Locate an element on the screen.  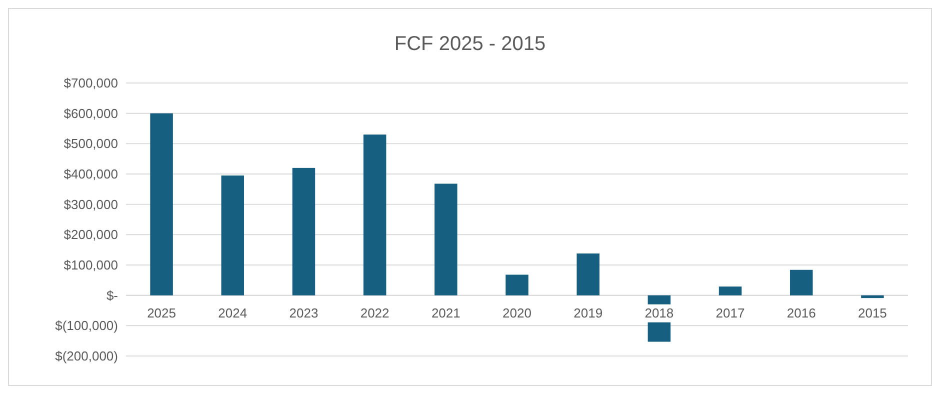
y-tick-label: $300,000 is located at coordinates (91, 204).